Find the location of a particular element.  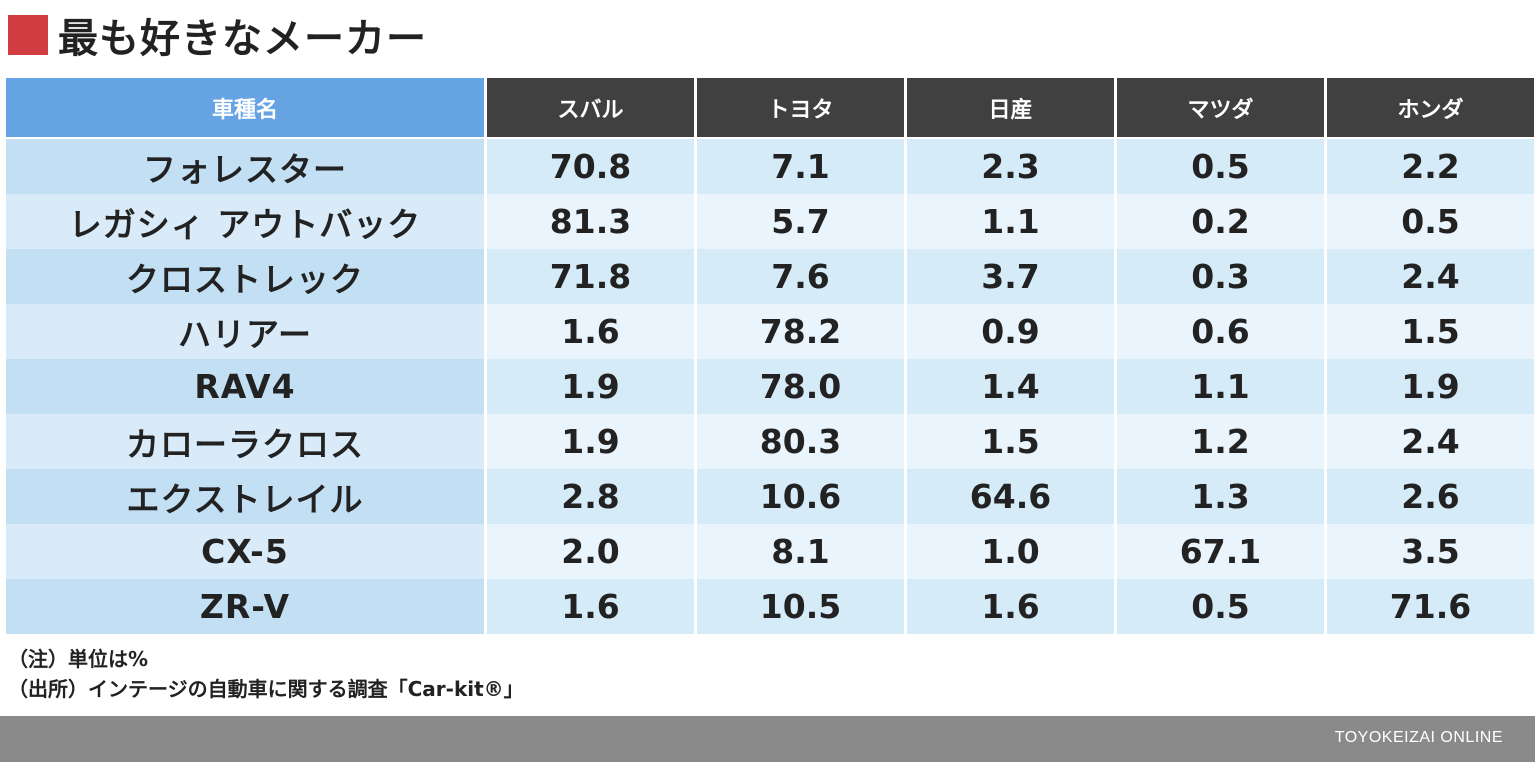

notes: （注）単位は% （出所）インテージの自動車に関する調査「Car-kit®」 is located at coordinates (266, 674).